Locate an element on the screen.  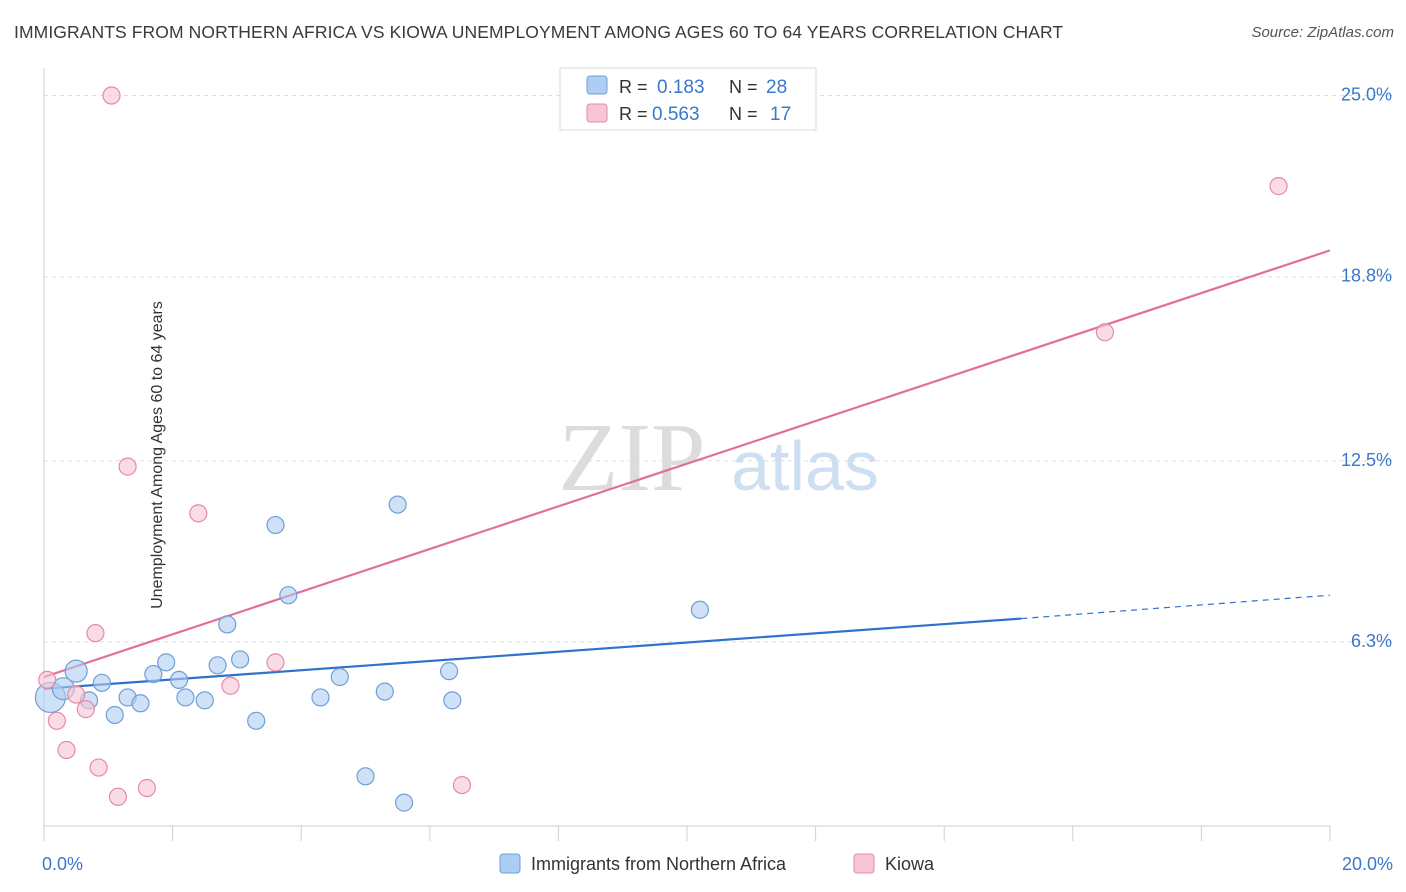
x-tick-label-0: 0.0% is located at coordinates (62, 864).